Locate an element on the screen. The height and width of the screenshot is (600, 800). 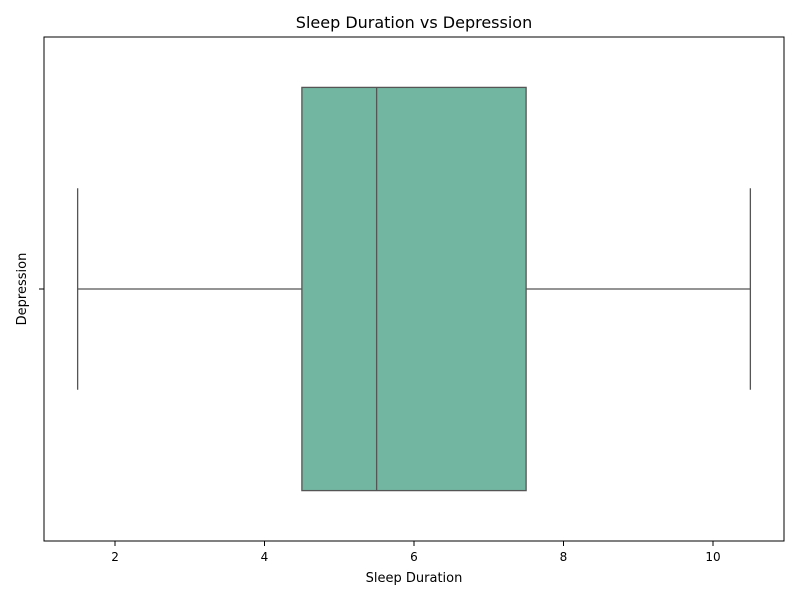
y-axis-label: Depression is located at coordinates (22, 289).